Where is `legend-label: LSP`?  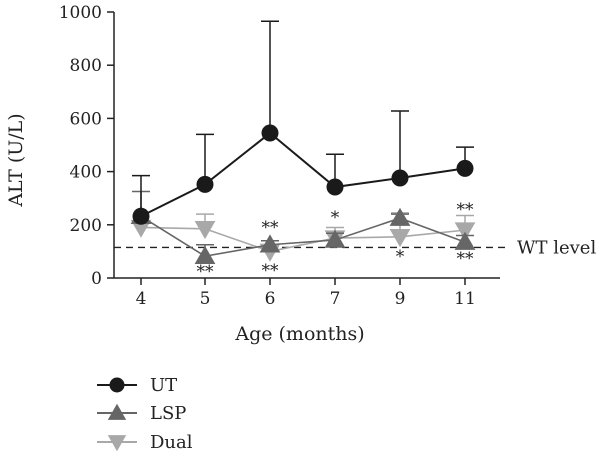 legend-label: LSP is located at coordinates (168, 413).